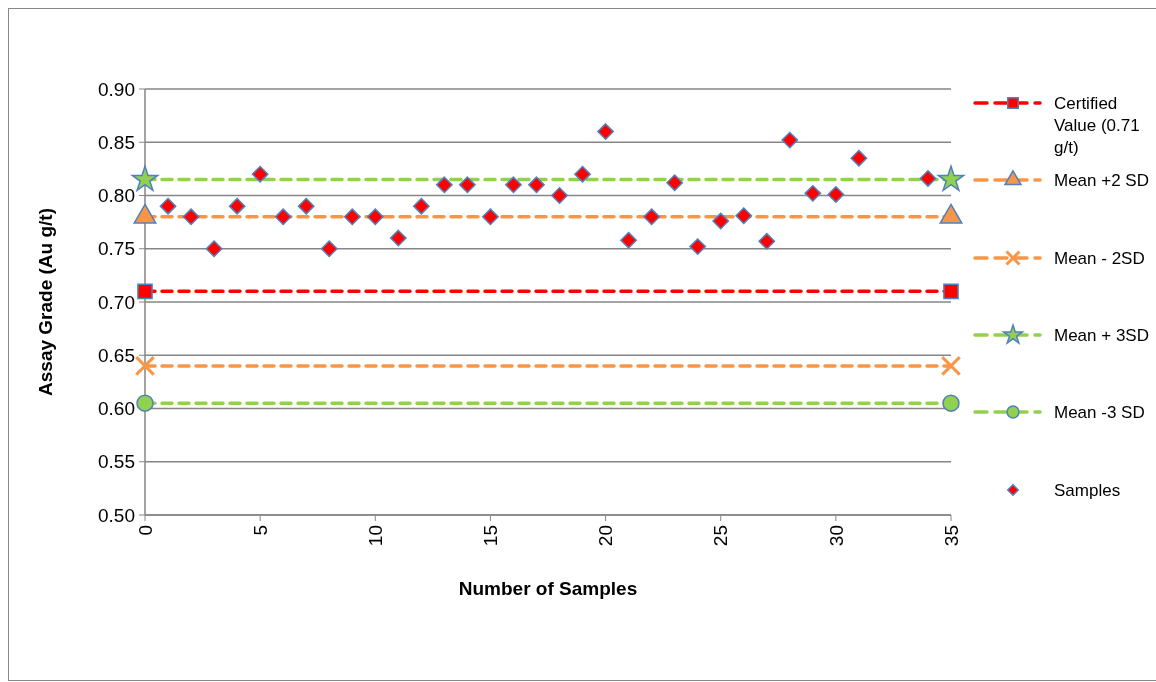  Describe the element at coordinates (145, 530) in the screenshot. I see `x-tick-label: 0` at that location.